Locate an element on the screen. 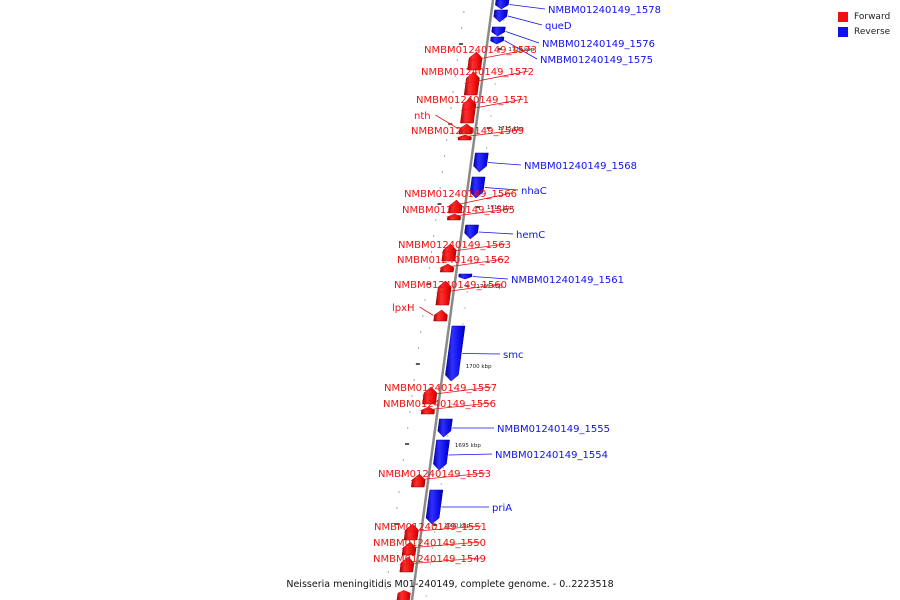 The width and height of the screenshot is (900, 600). gene-NMBM01240149_1573: NMBM01240149_1573 is located at coordinates (480, 58).